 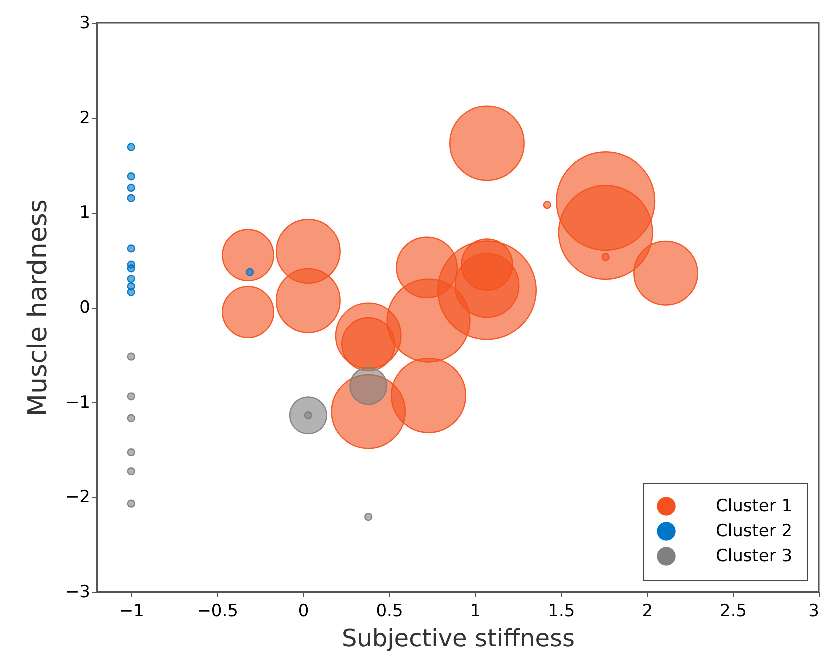 What do you see at coordinates (734, 612) in the screenshot?
I see `x-tick-label: 2.5` at bounding box center [734, 612].